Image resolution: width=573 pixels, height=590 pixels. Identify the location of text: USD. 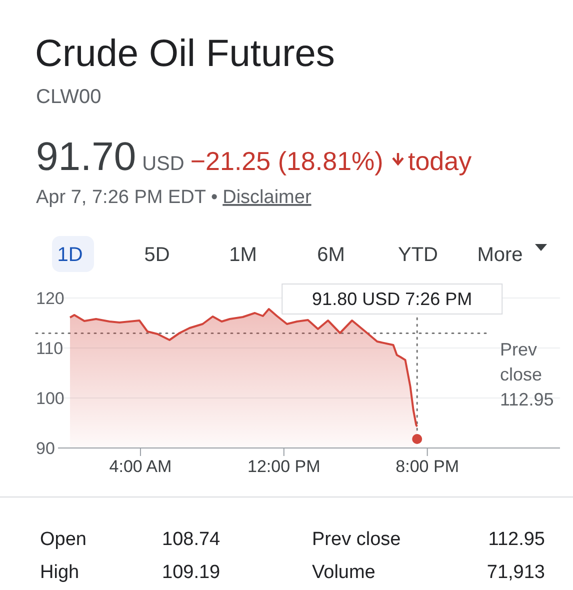
(163, 164).